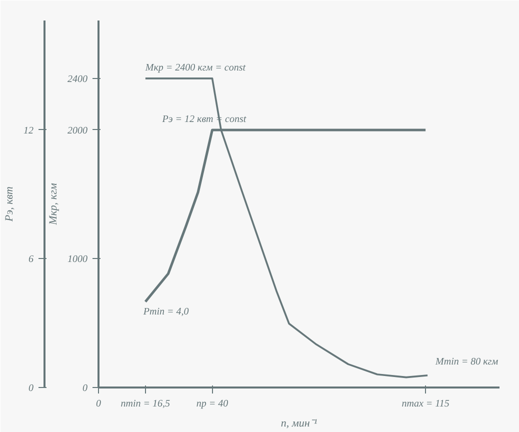 Image resolution: width=519 pixels, height=432 pixels. I want to click on y-tick-label: 0, so click(85, 388).